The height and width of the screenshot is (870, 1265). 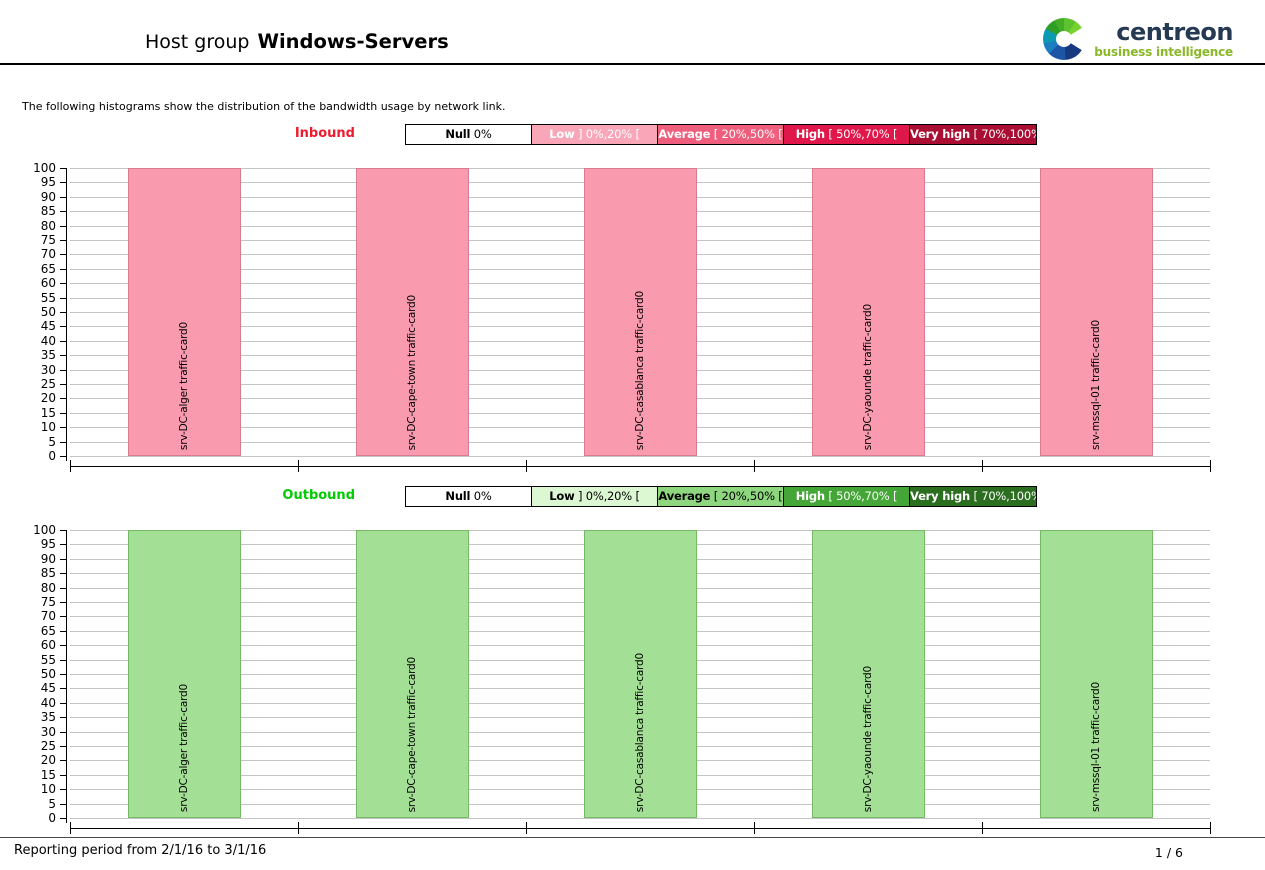 What do you see at coordinates (469, 496) in the screenshot?
I see `legend-item-null: Null 0%` at bounding box center [469, 496].